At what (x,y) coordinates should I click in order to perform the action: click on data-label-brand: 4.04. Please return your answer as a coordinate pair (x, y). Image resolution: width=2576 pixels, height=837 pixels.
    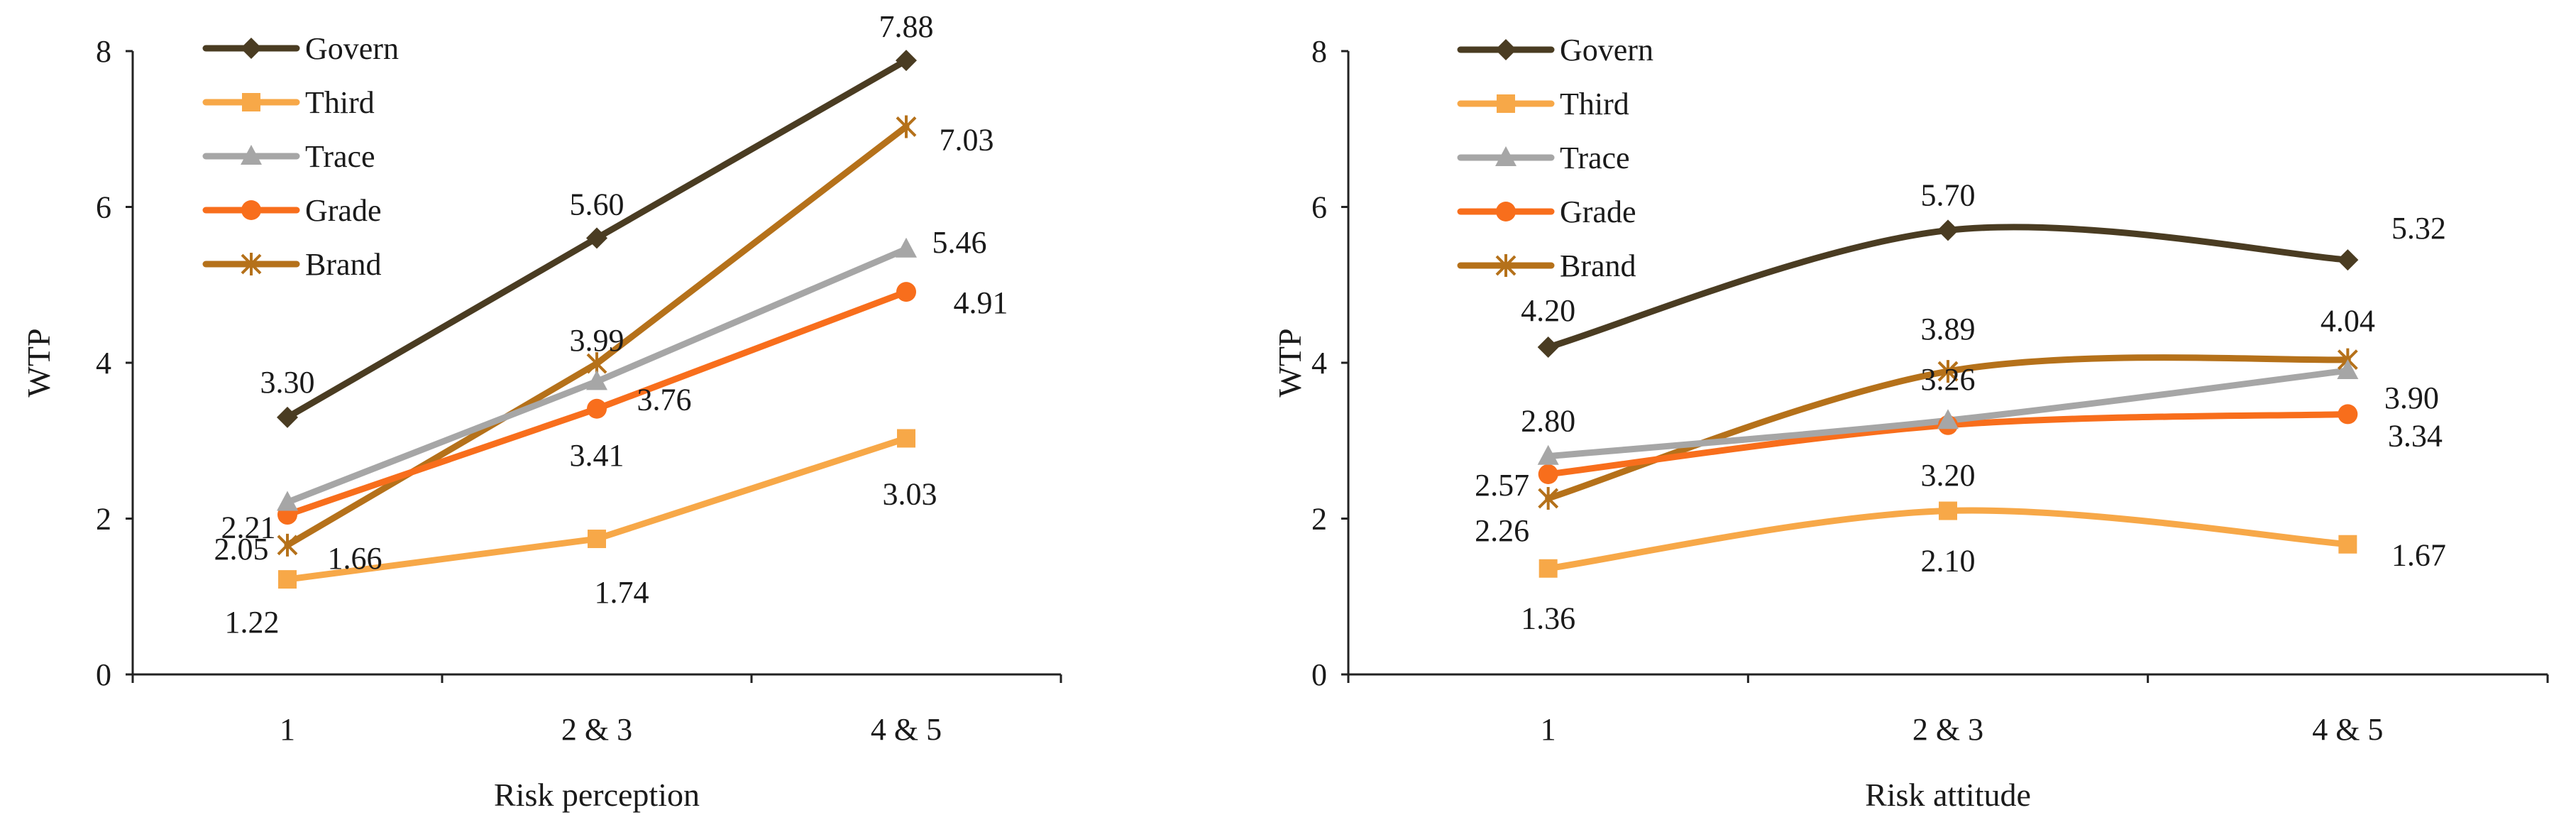
    Looking at the image, I should click on (2348, 321).